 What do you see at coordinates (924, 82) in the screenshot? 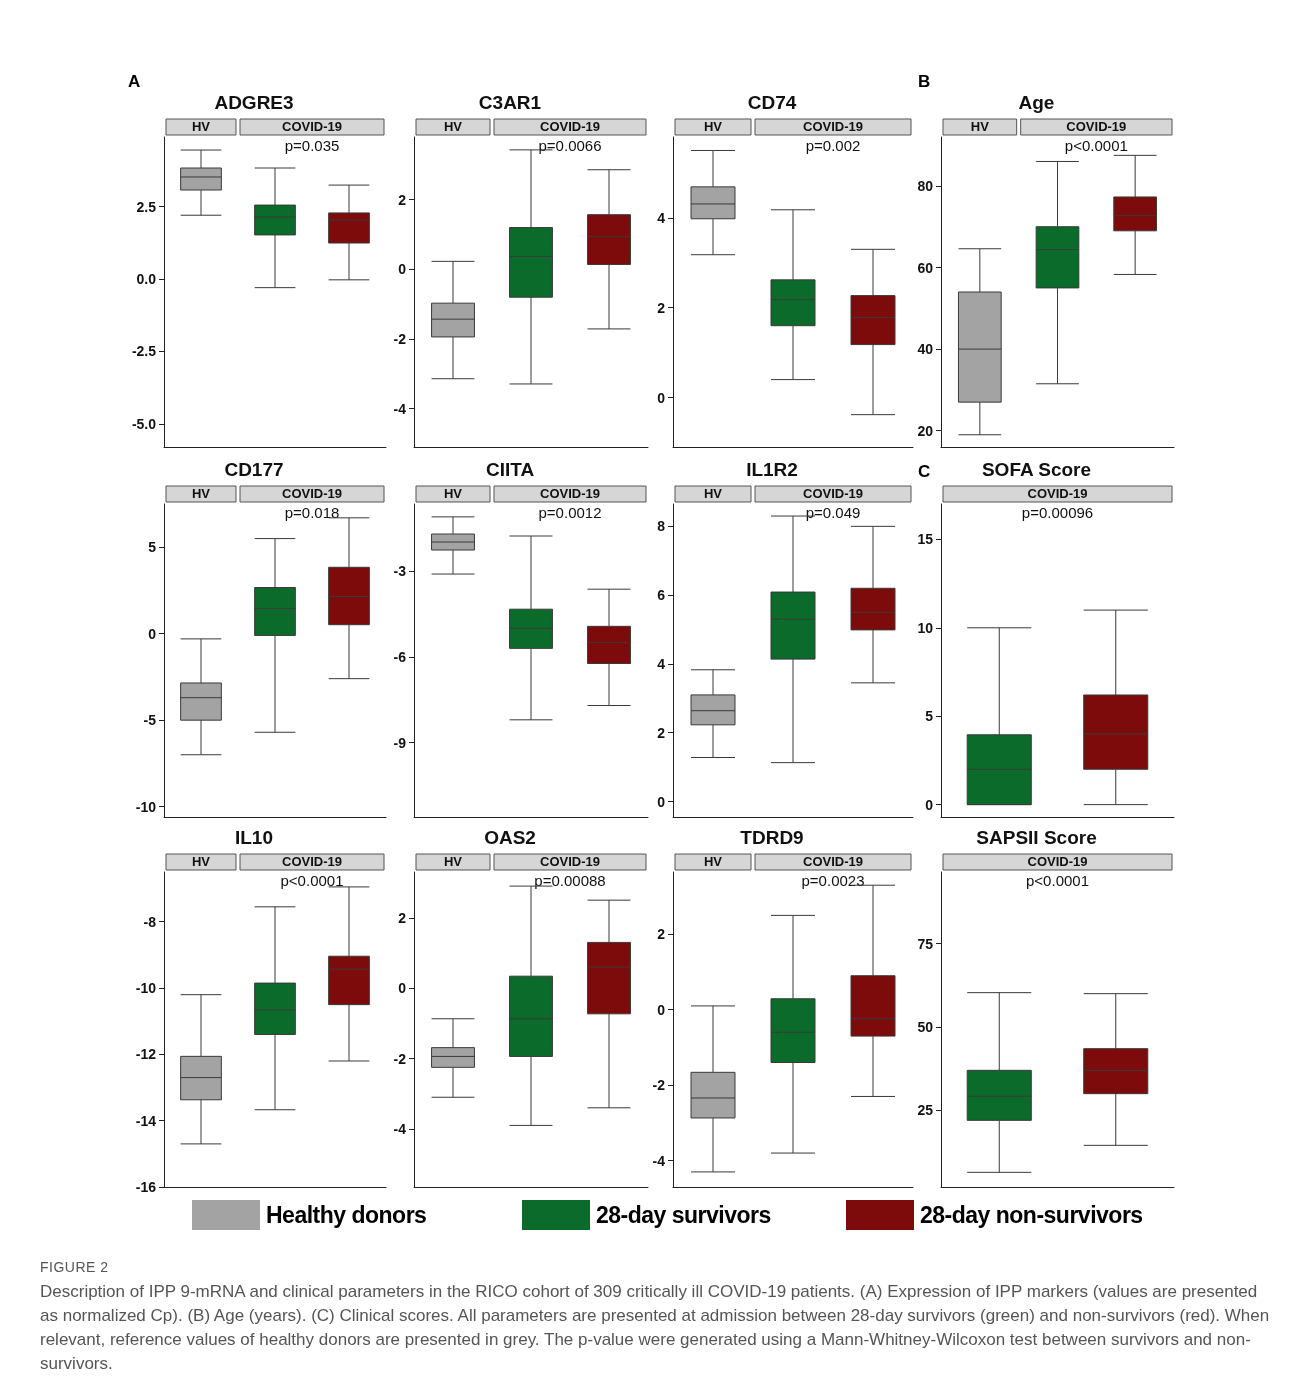
I see `text: B` at bounding box center [924, 82].